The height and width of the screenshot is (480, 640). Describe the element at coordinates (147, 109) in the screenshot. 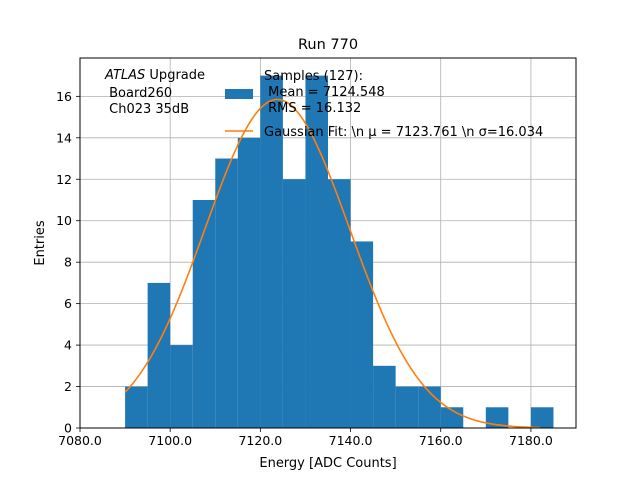

I see `annotation-line-3: Ch023 35dB` at that location.